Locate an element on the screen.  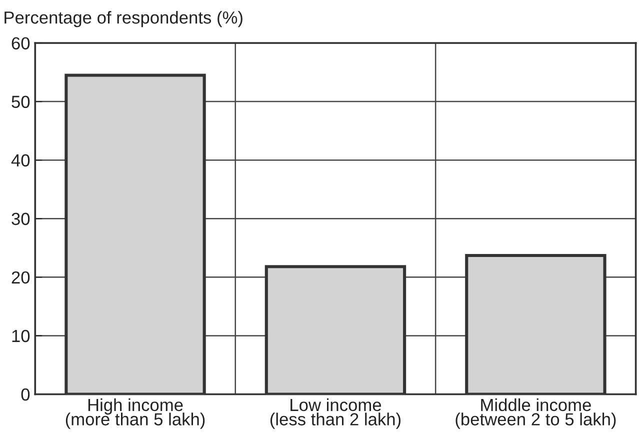
x-tick-label: High income (more than 5 lakh) is located at coordinates (135, 413).